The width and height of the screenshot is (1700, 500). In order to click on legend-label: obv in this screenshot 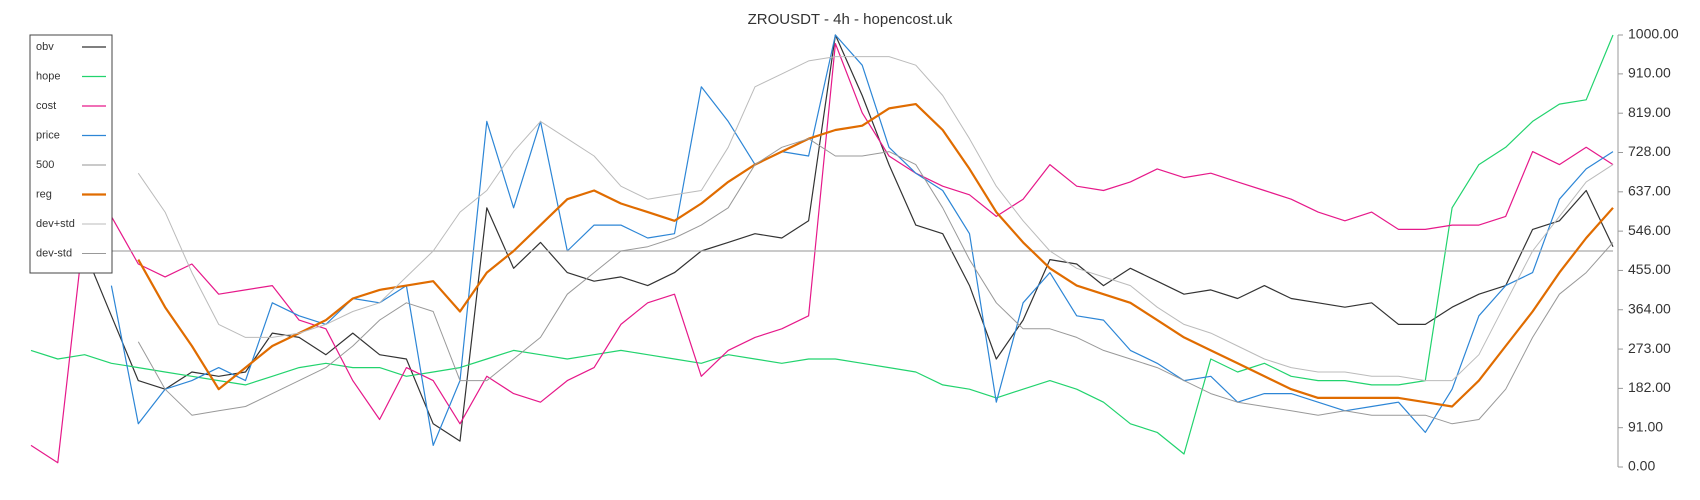, I will do `click(45, 47)`.